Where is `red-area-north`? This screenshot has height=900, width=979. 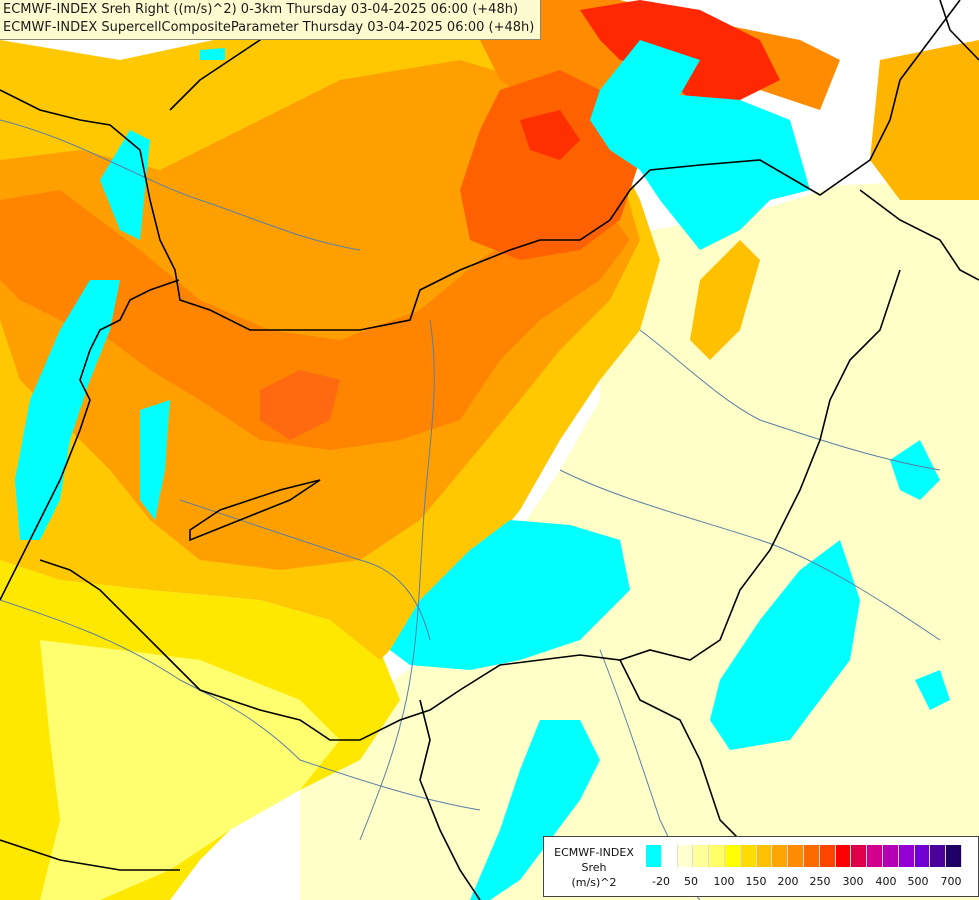 red-area-north is located at coordinates (680, 50).